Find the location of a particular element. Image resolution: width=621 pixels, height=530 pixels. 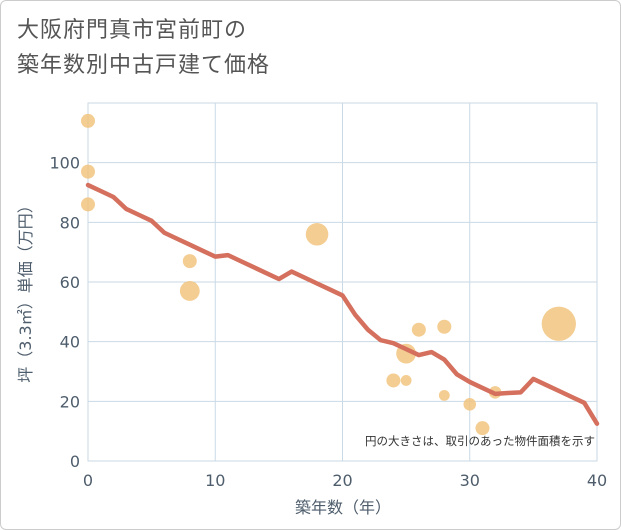

x-tick-label: 30 is located at coordinates (470, 480).